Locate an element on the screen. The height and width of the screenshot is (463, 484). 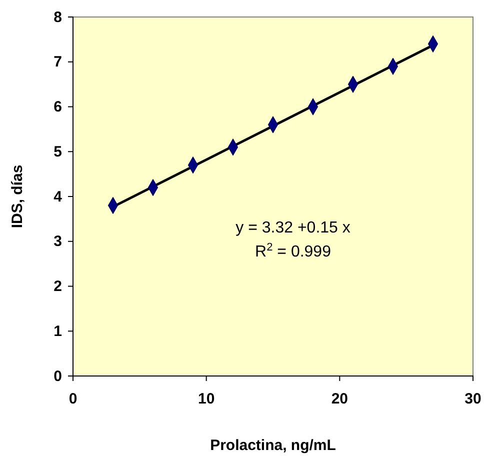
x-tick-label: 10 is located at coordinates (206, 399).